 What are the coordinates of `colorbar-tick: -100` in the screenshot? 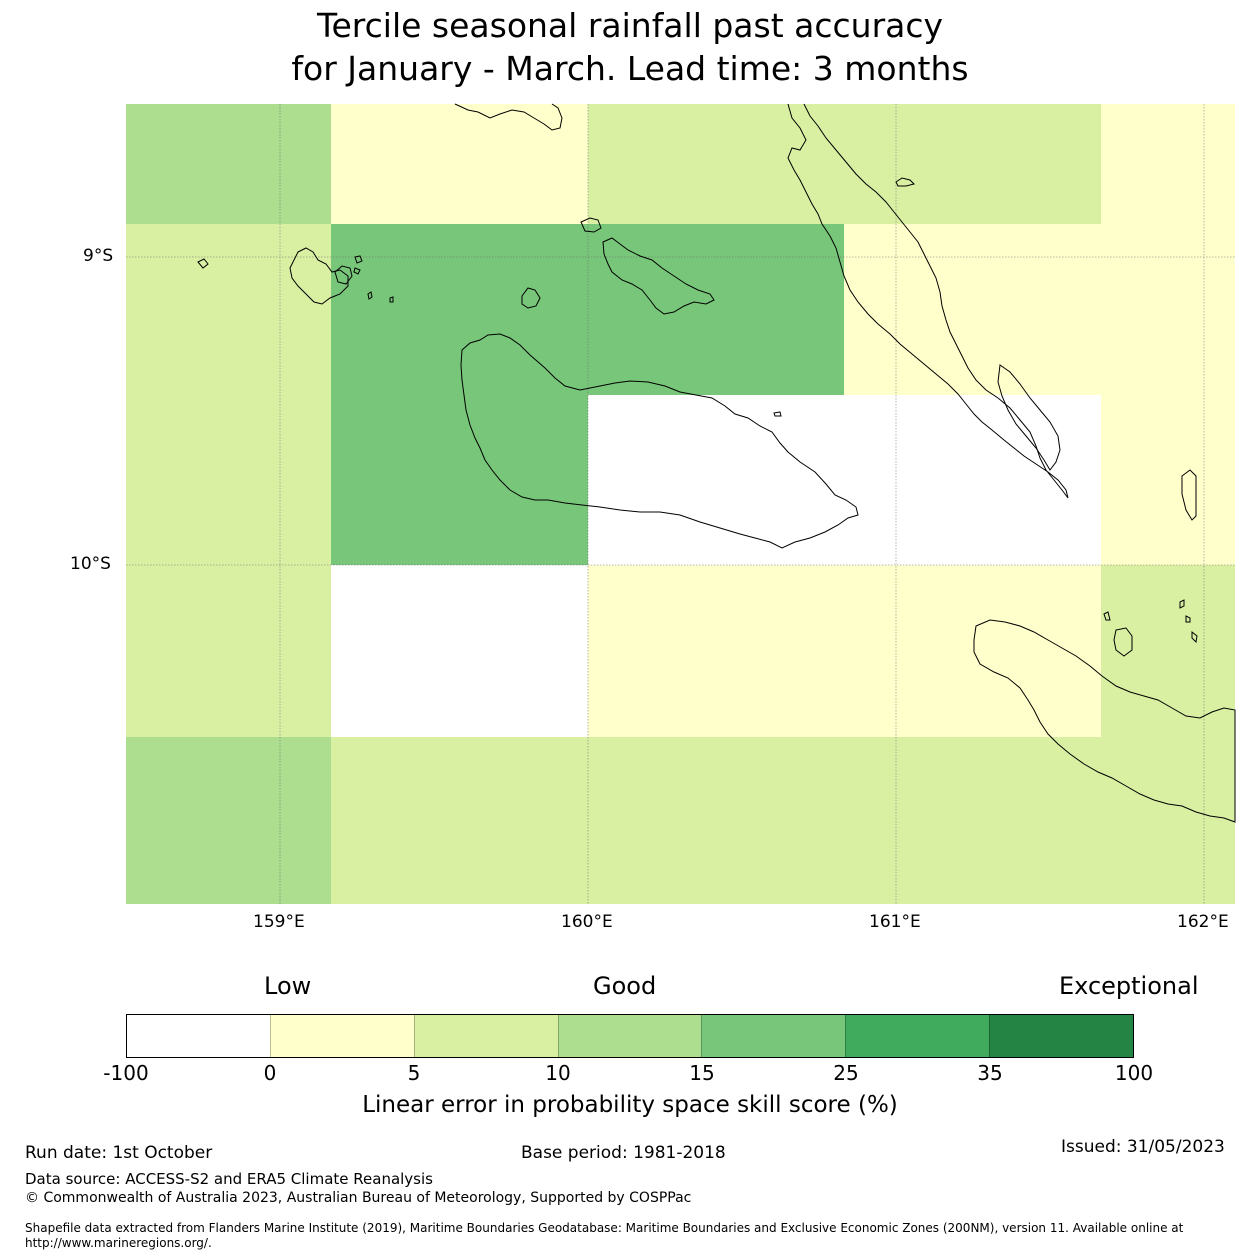 It's located at (126, 1073).